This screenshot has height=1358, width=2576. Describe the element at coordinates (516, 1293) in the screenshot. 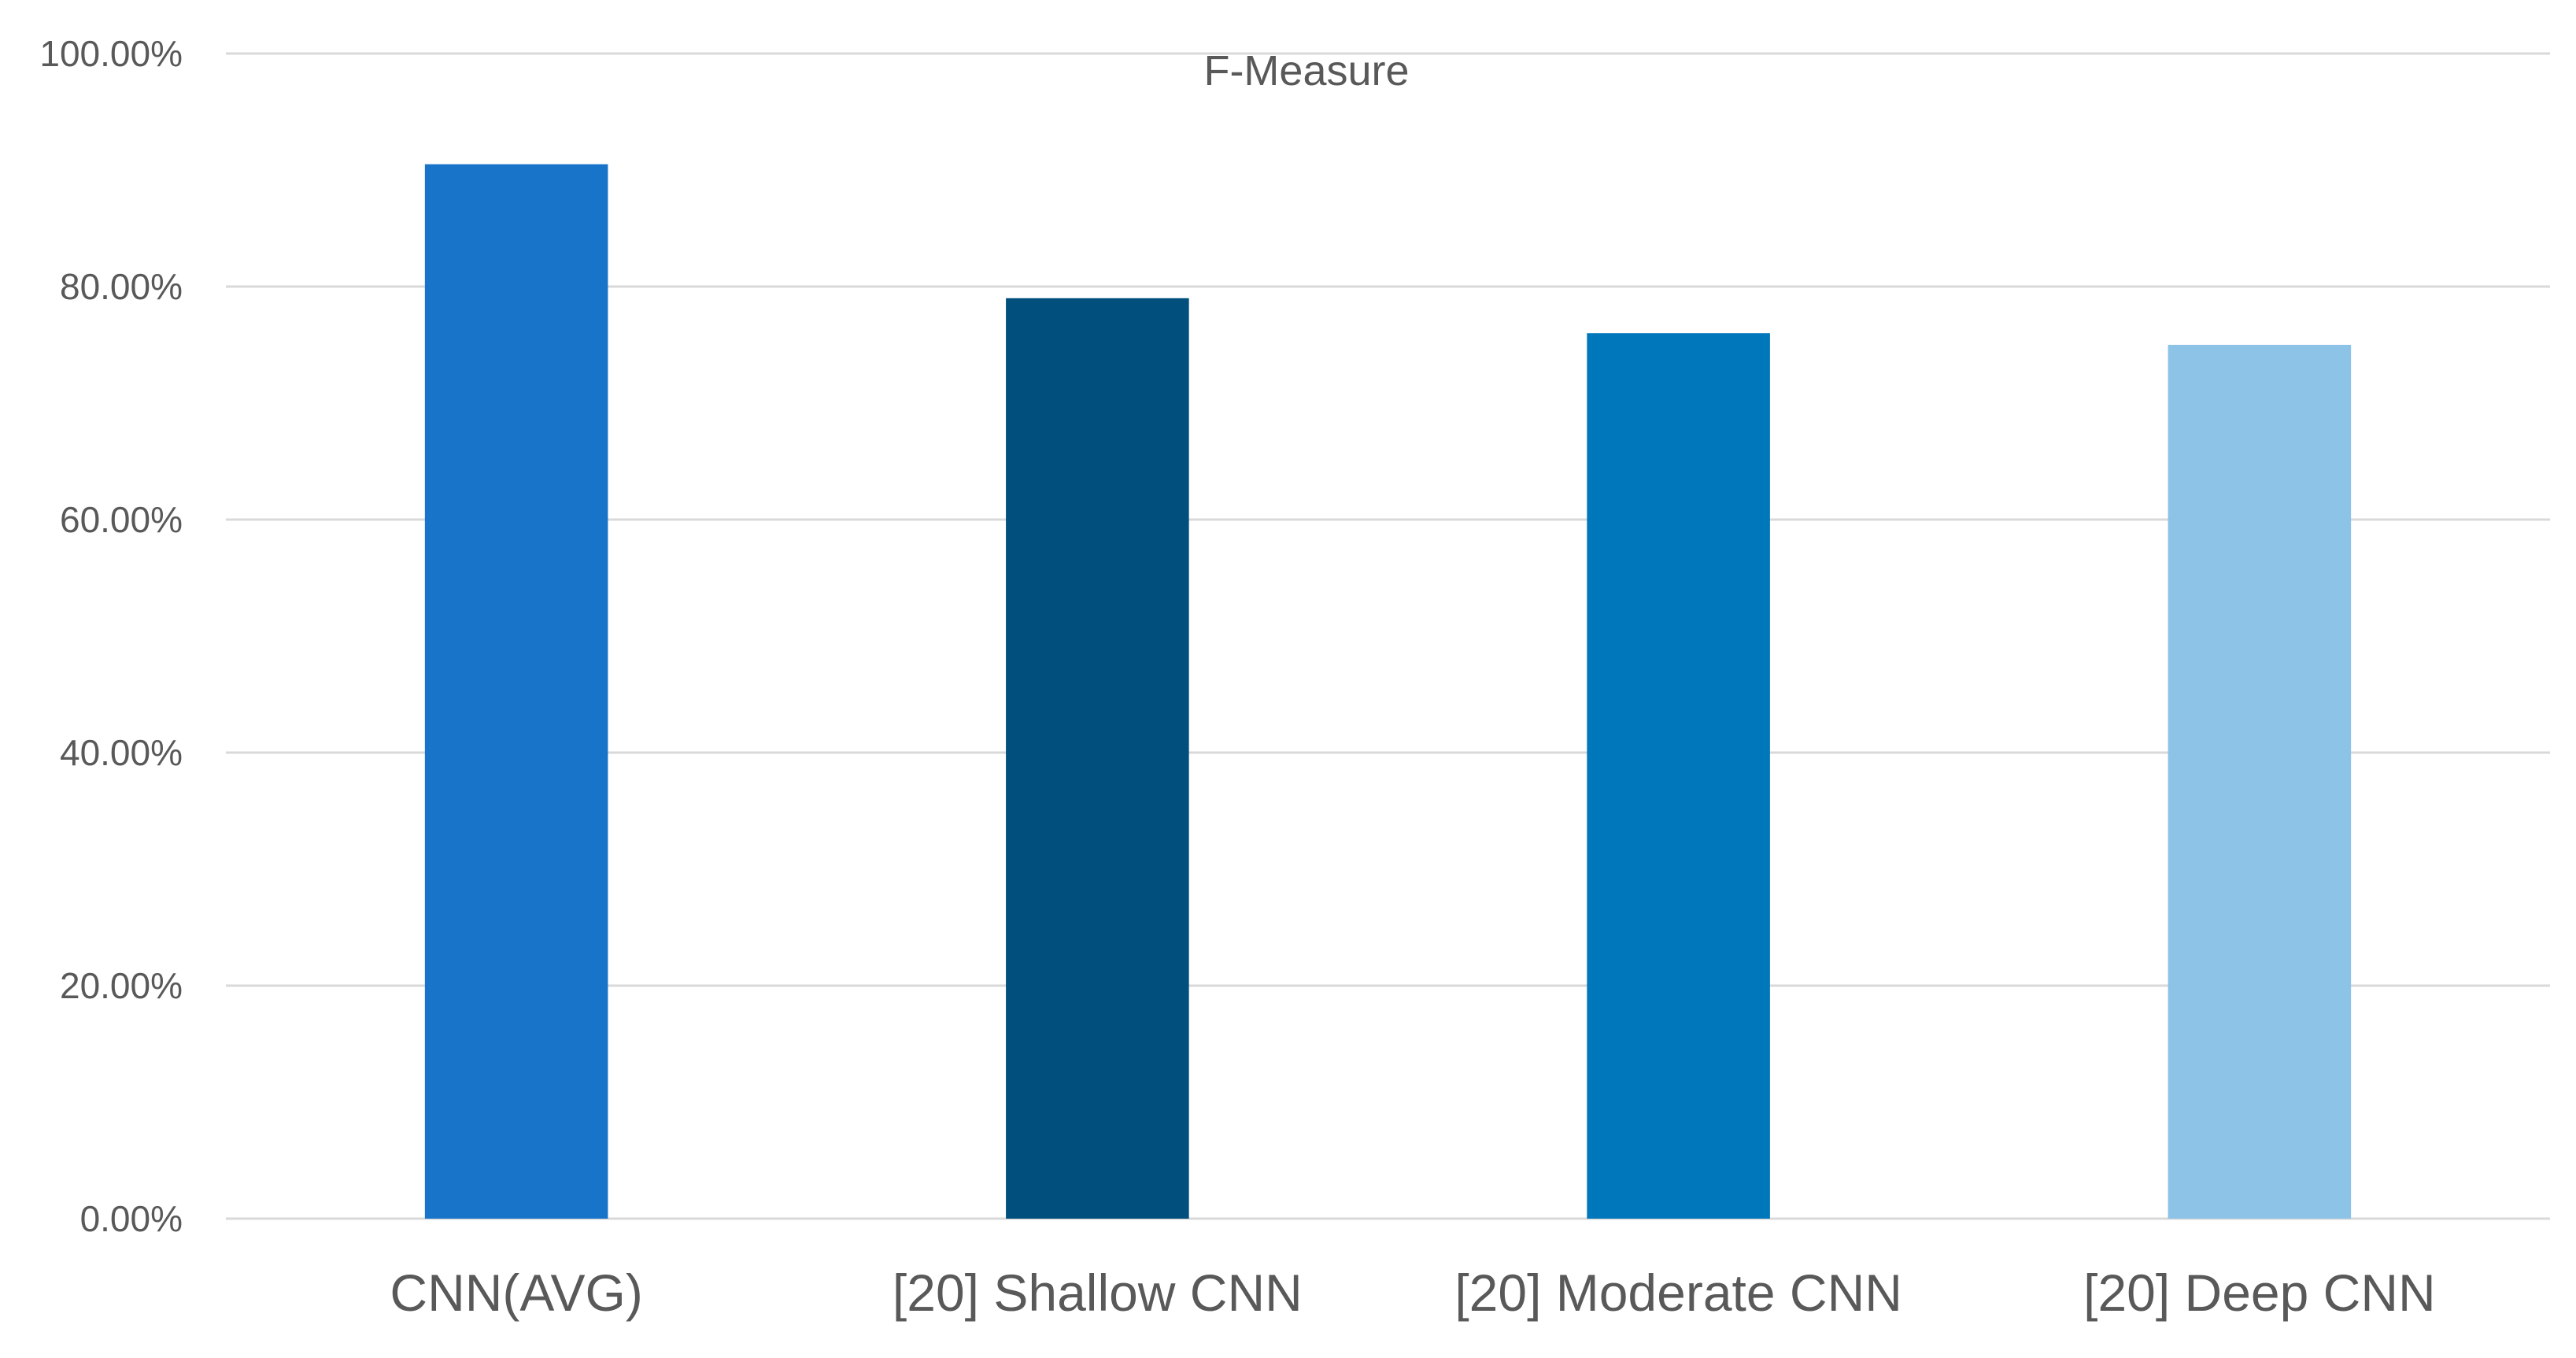

I see `x-category-label: CNN(AVG)` at that location.